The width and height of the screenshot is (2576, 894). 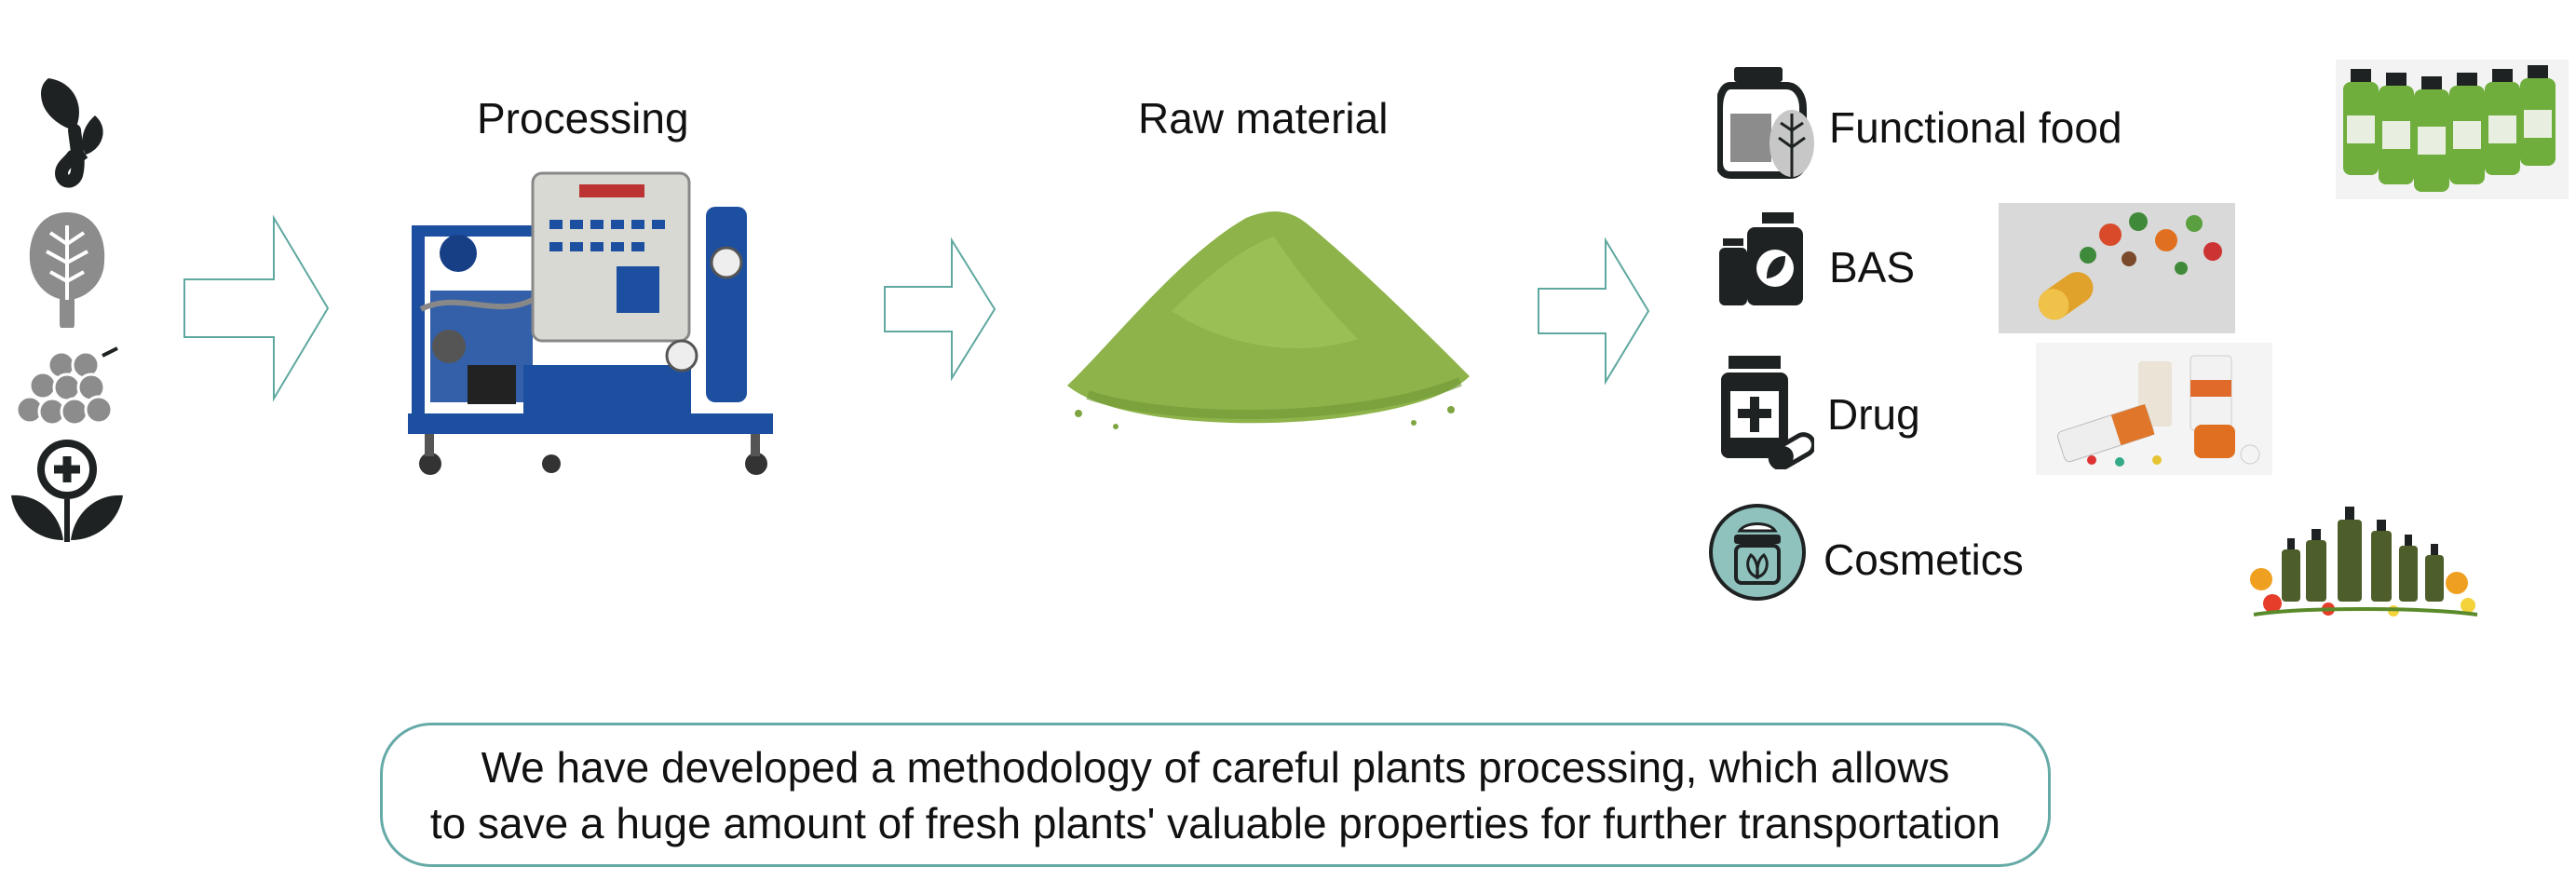 I want to click on product-label-cosmetics: Cosmetics, so click(x=1924, y=559).